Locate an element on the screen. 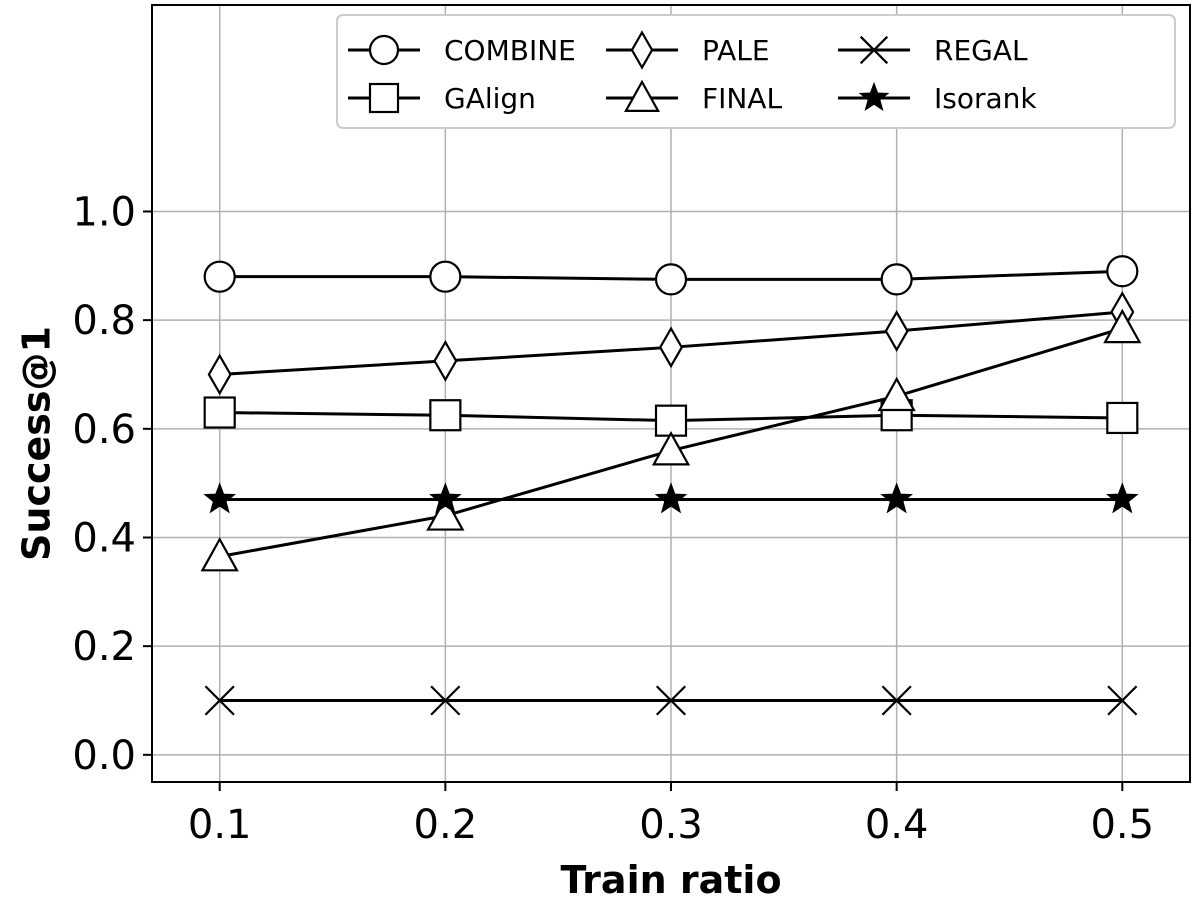 The height and width of the screenshot is (900, 1200). legend-label-galign: GAlign is located at coordinates (490, 98).